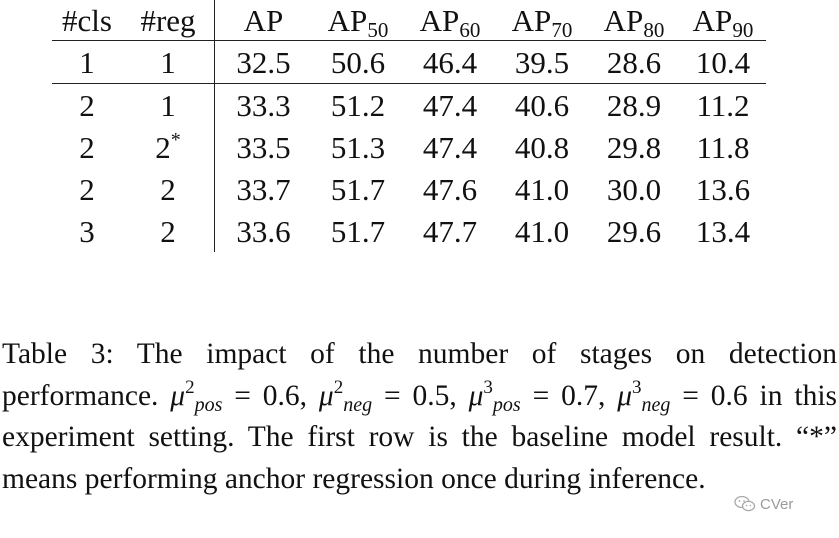 Image resolution: width=839 pixels, height=538 pixels. I want to click on caption-math-1: μ2pos = 0.6,, so click(244, 396).